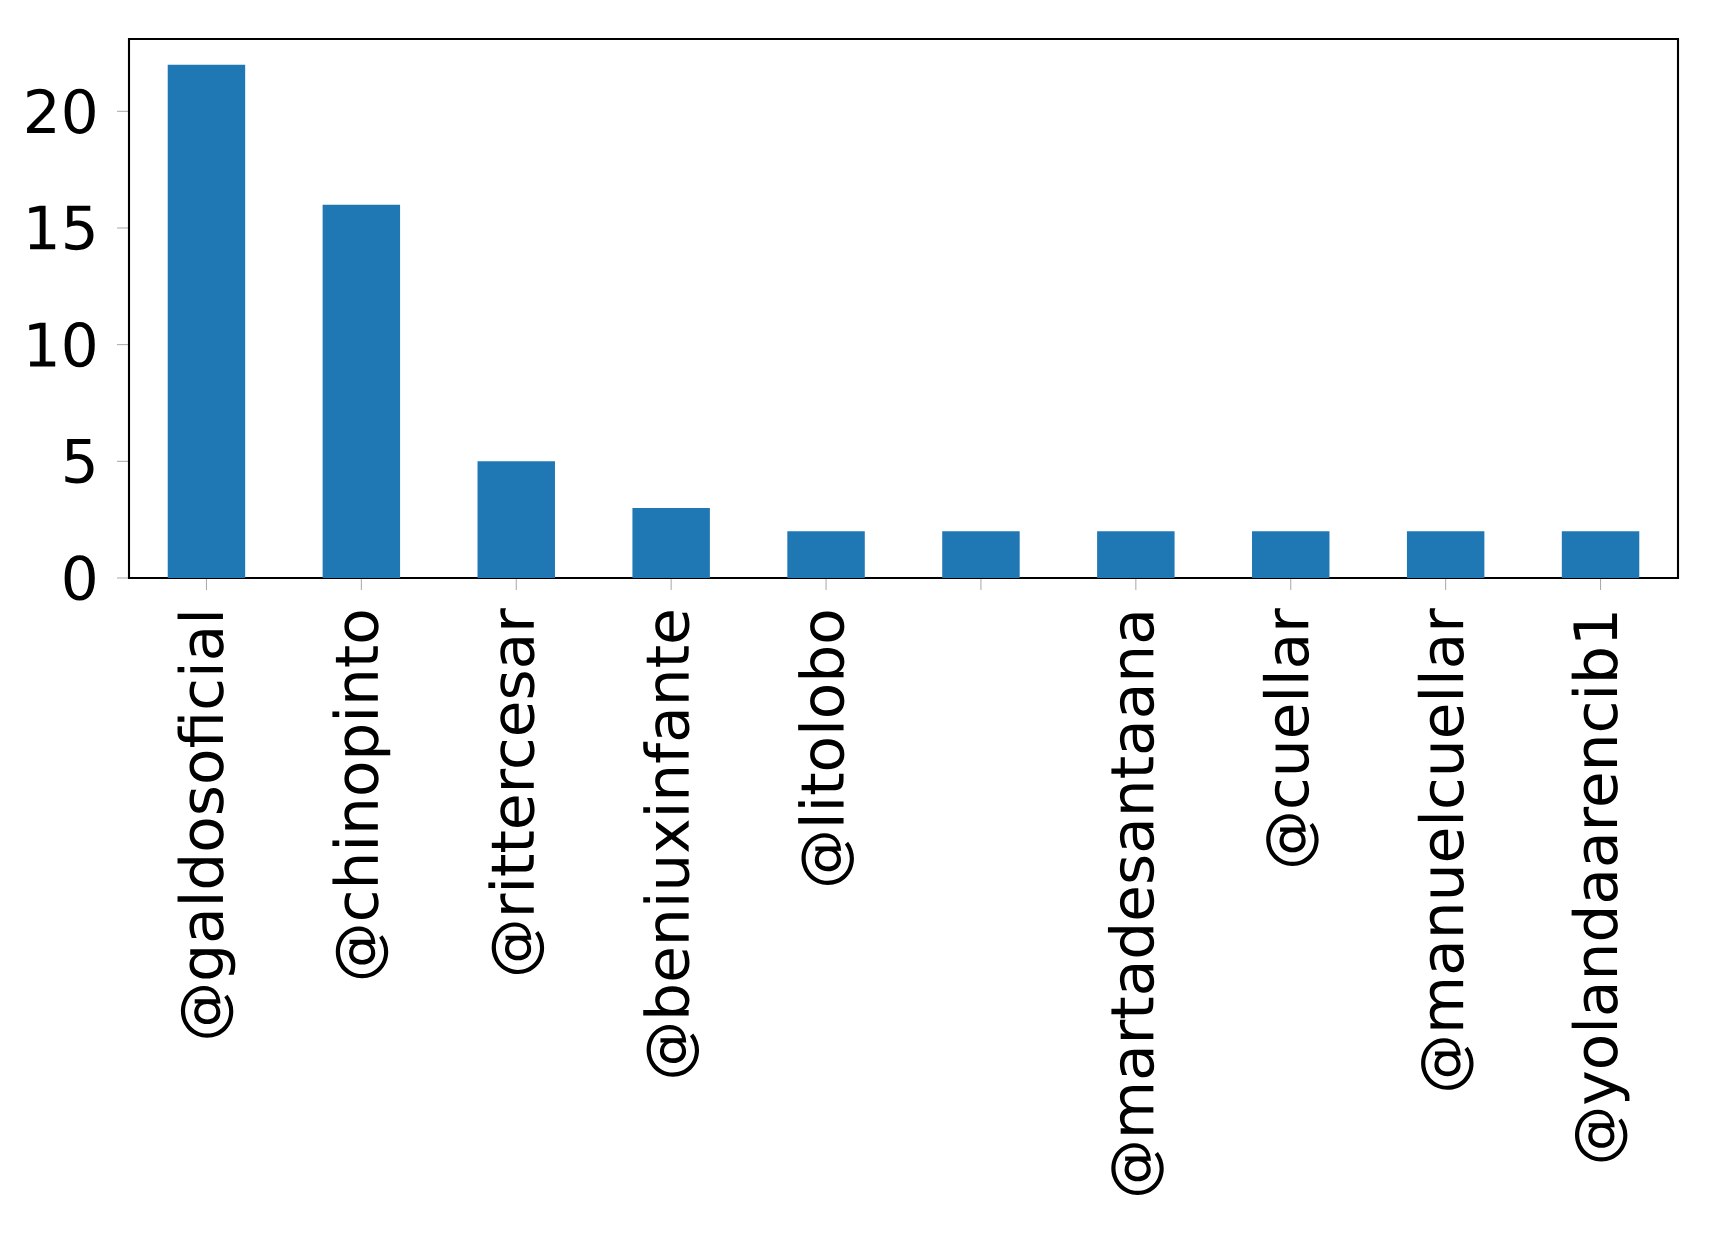 The image size is (1719, 1245). What do you see at coordinates (1135, 904) in the screenshot?
I see `x-tick-label: @martadesantaana` at bounding box center [1135, 904].